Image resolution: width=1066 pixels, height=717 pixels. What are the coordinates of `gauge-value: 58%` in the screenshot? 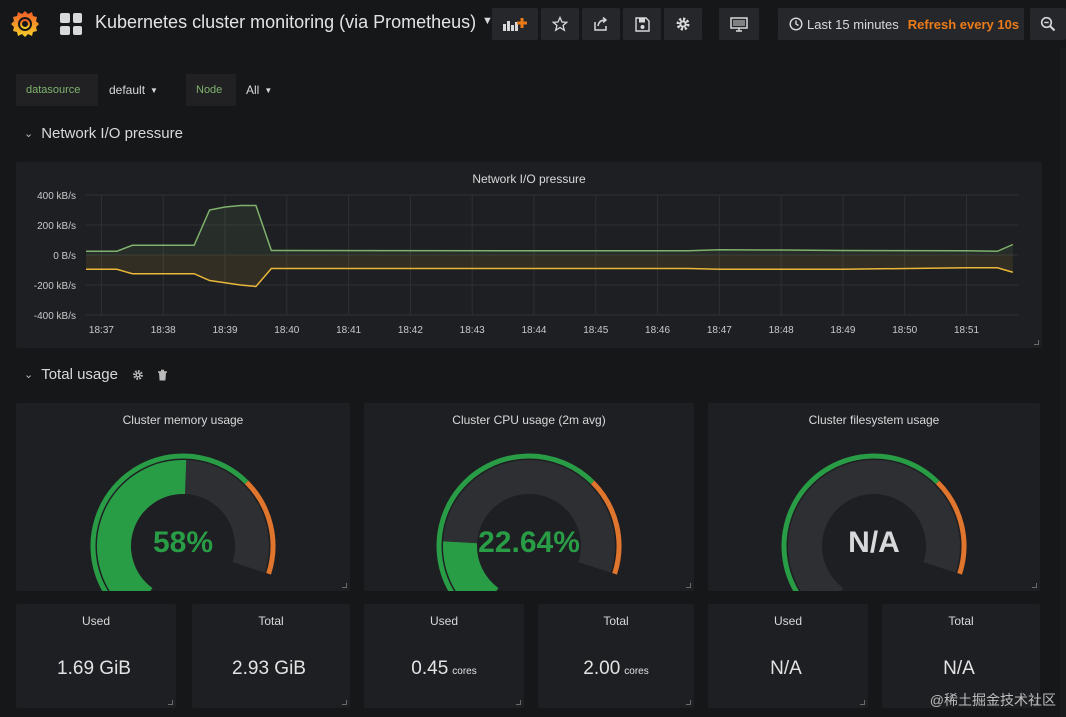 It's located at (183, 542).